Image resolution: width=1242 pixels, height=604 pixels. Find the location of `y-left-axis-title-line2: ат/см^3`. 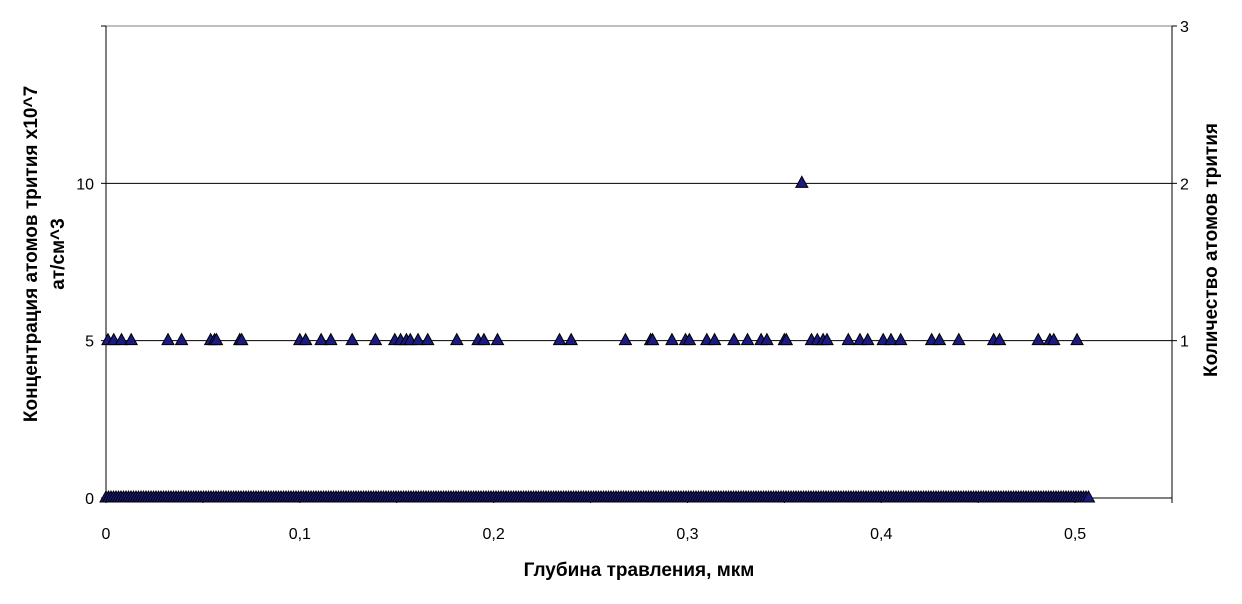

y-left-axis-title-line2: ат/см^3 is located at coordinates (58, 253).